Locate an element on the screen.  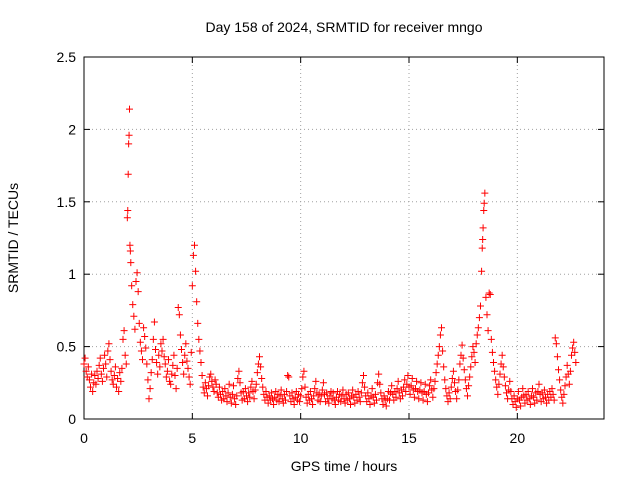
x-tick-label: 0 is located at coordinates (84, 438).